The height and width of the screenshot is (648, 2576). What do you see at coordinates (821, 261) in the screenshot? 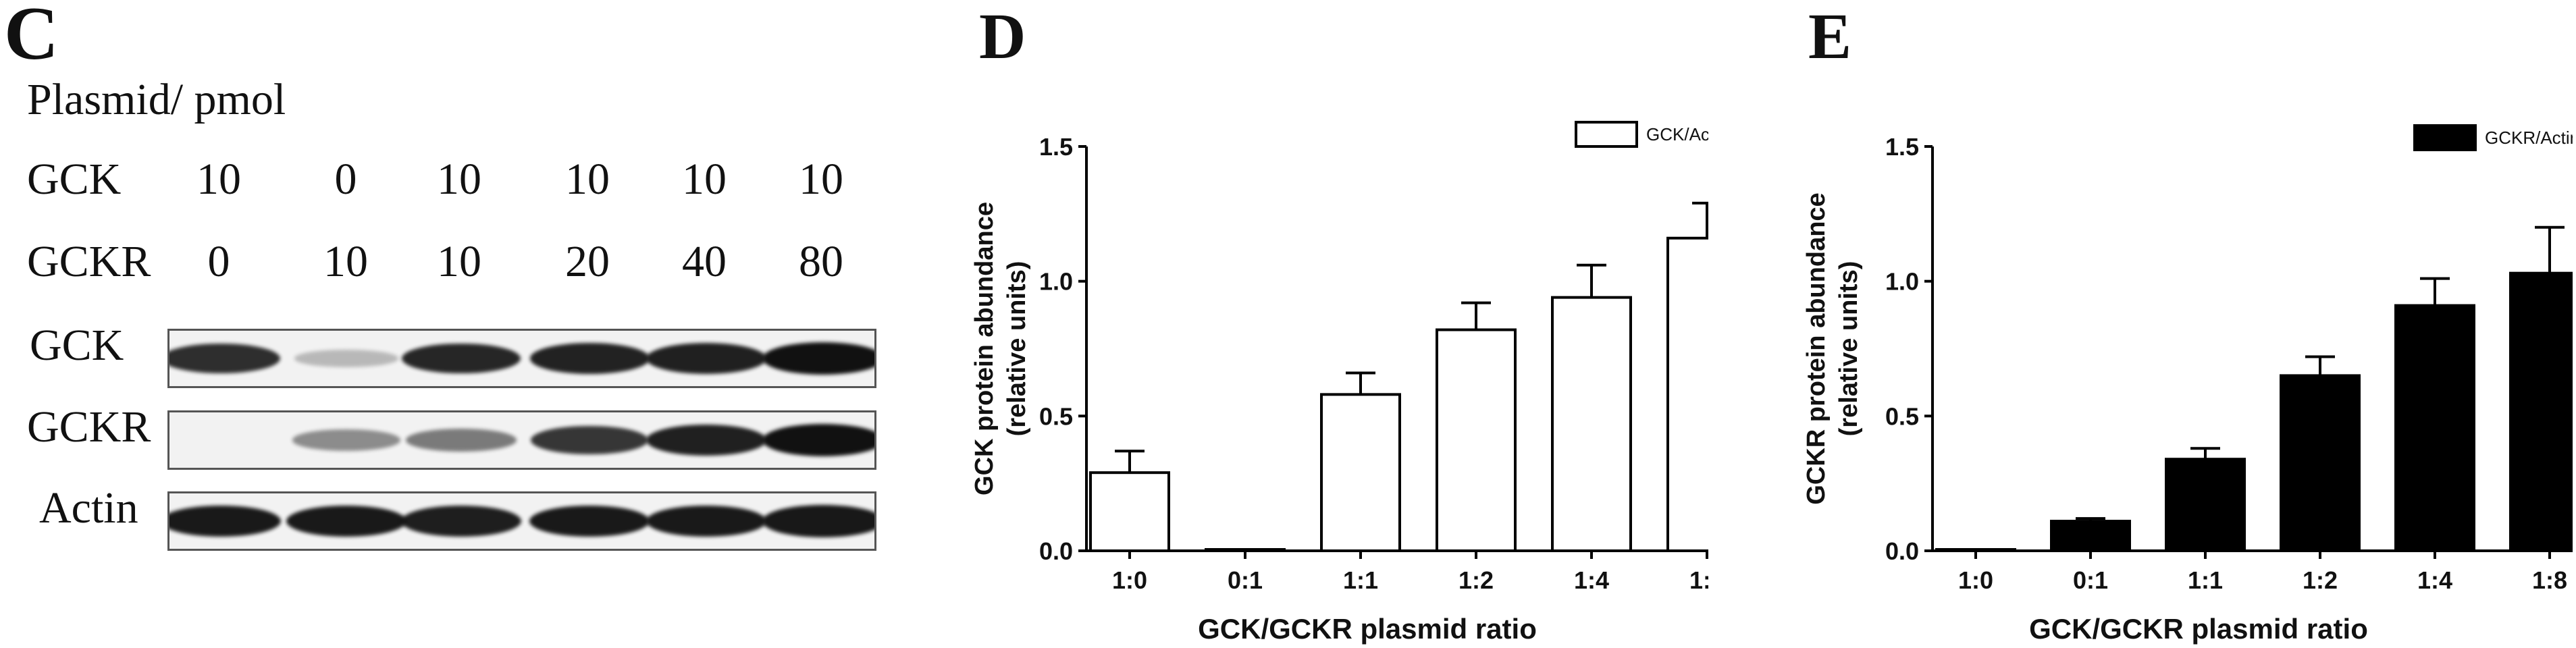
I see `gckr-amount: 80` at bounding box center [821, 261].